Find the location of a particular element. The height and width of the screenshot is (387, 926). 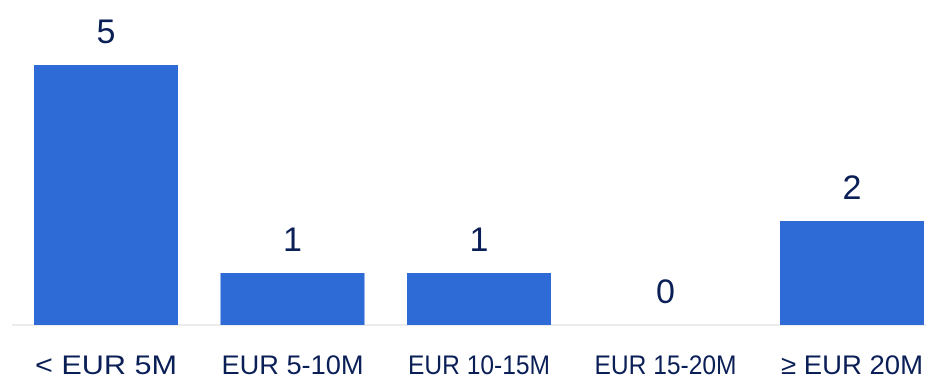

bar-value-label-2: 1 is located at coordinates (479, 240).